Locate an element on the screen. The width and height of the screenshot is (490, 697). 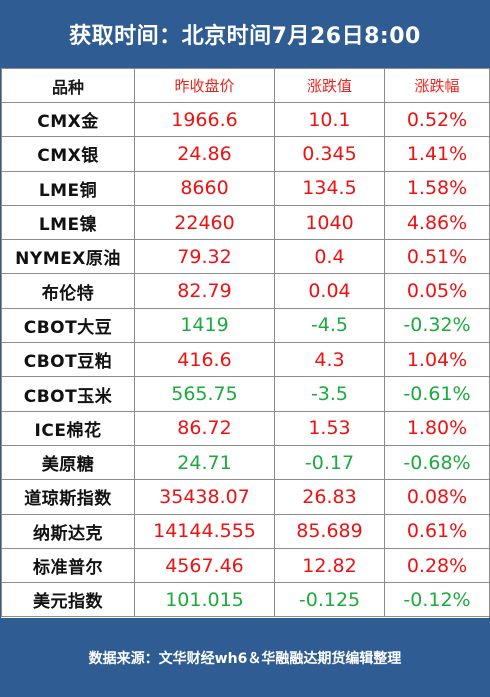
table-row: 美元指数 101.015 -0.125 -0.12% is located at coordinates (245, 600).